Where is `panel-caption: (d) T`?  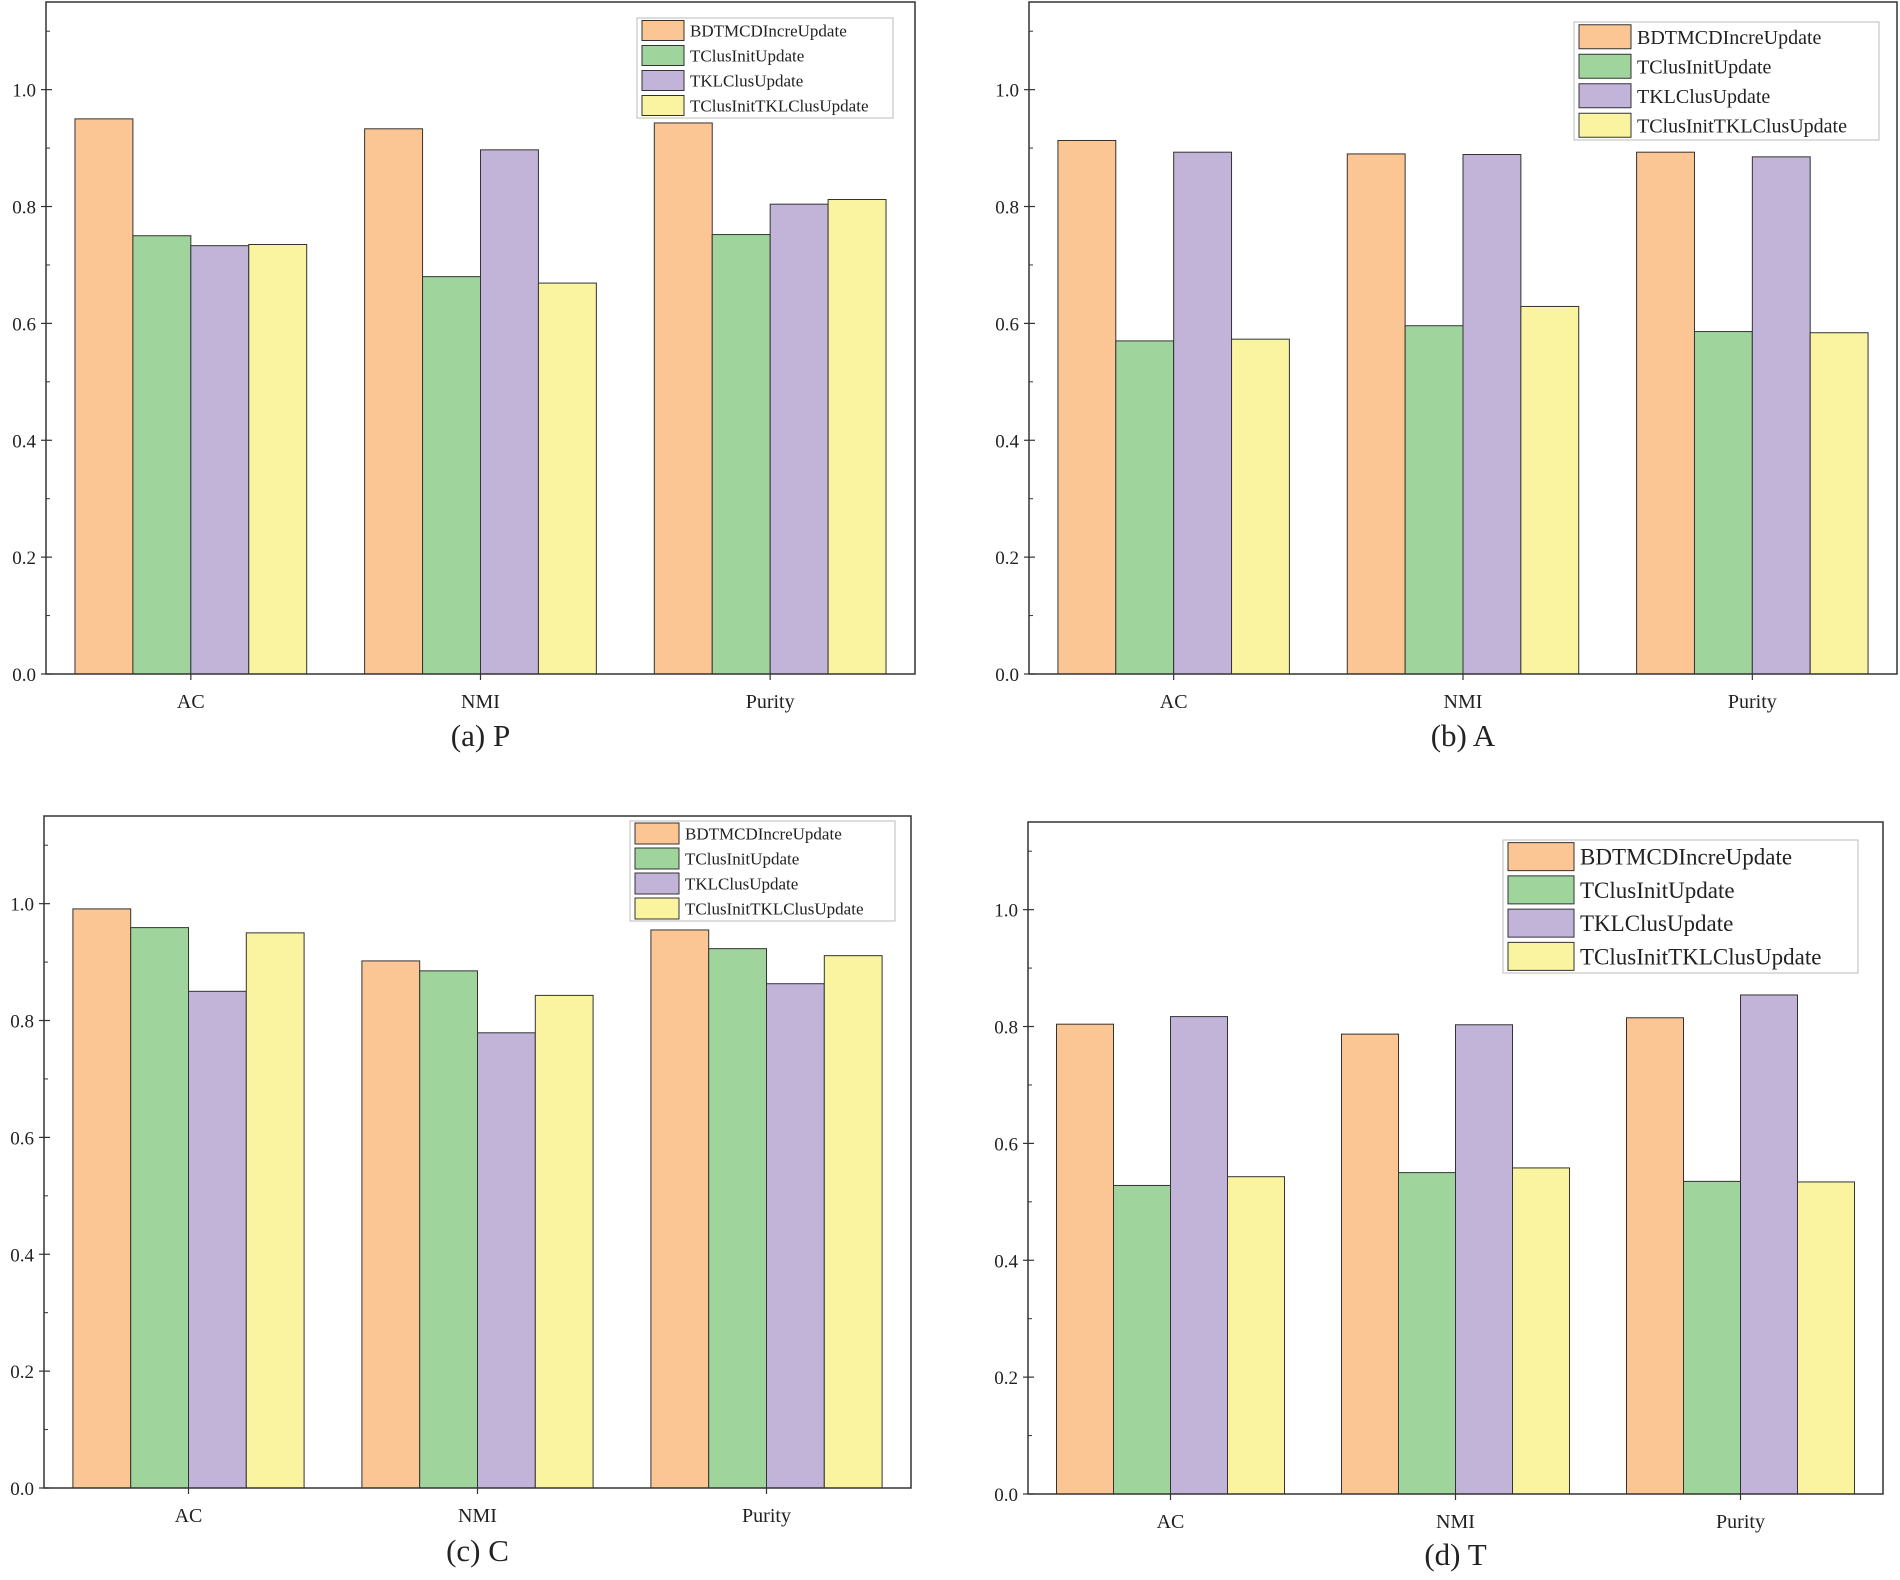 panel-caption: (d) T is located at coordinates (1455, 1554).